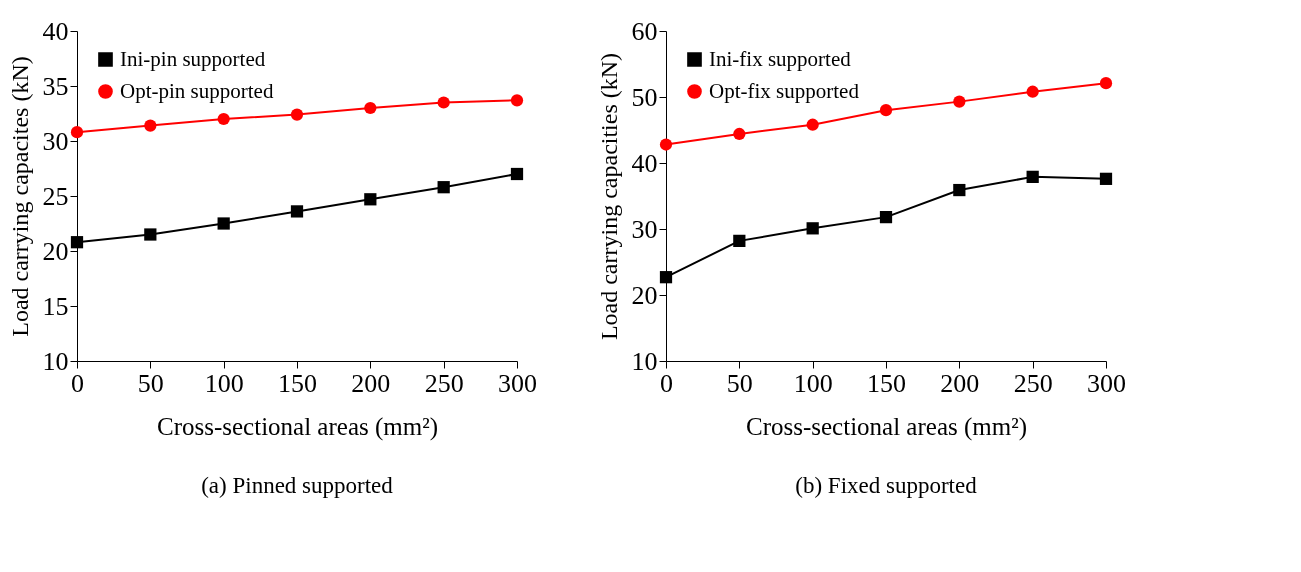  Describe the element at coordinates (608, 196) in the screenshot. I see `y-axis-title: Load carrying capacities (kN)` at that location.